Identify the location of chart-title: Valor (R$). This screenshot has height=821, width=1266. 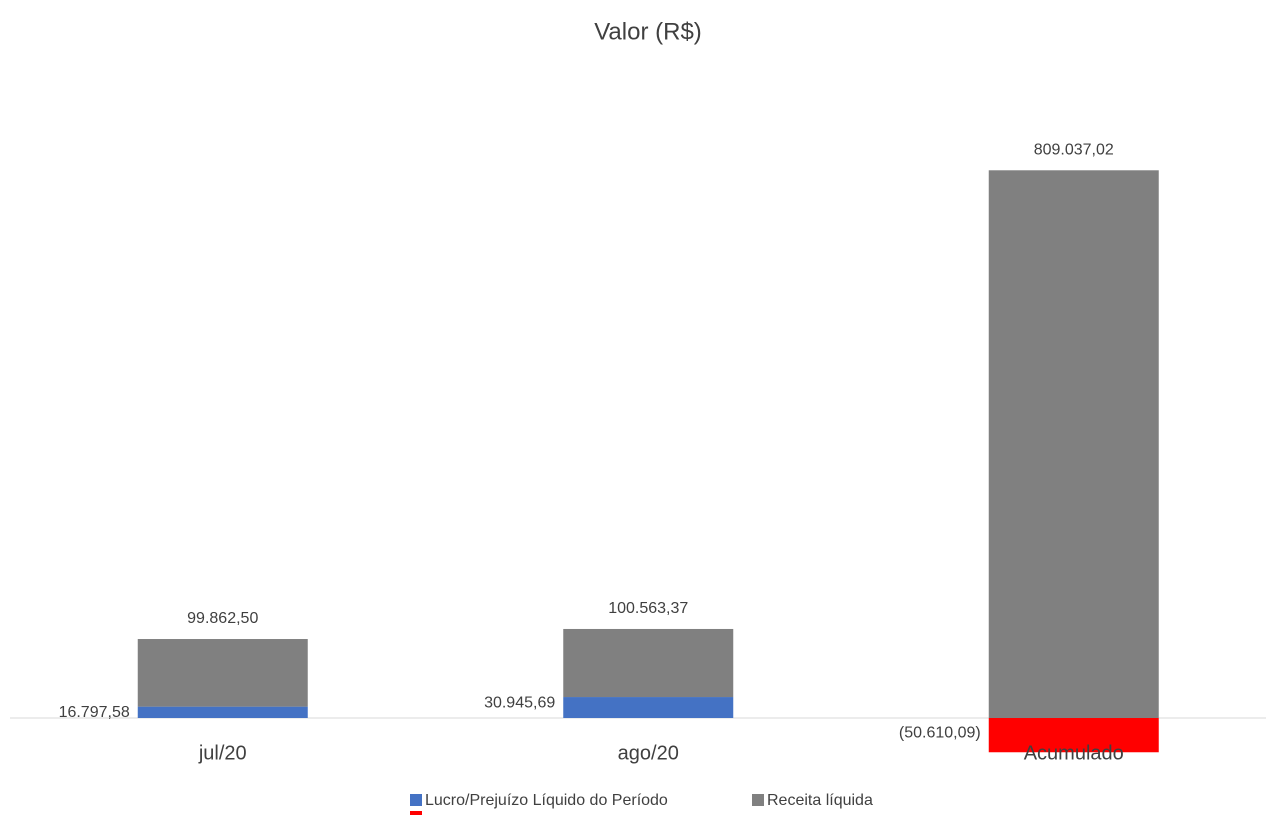
(648, 31).